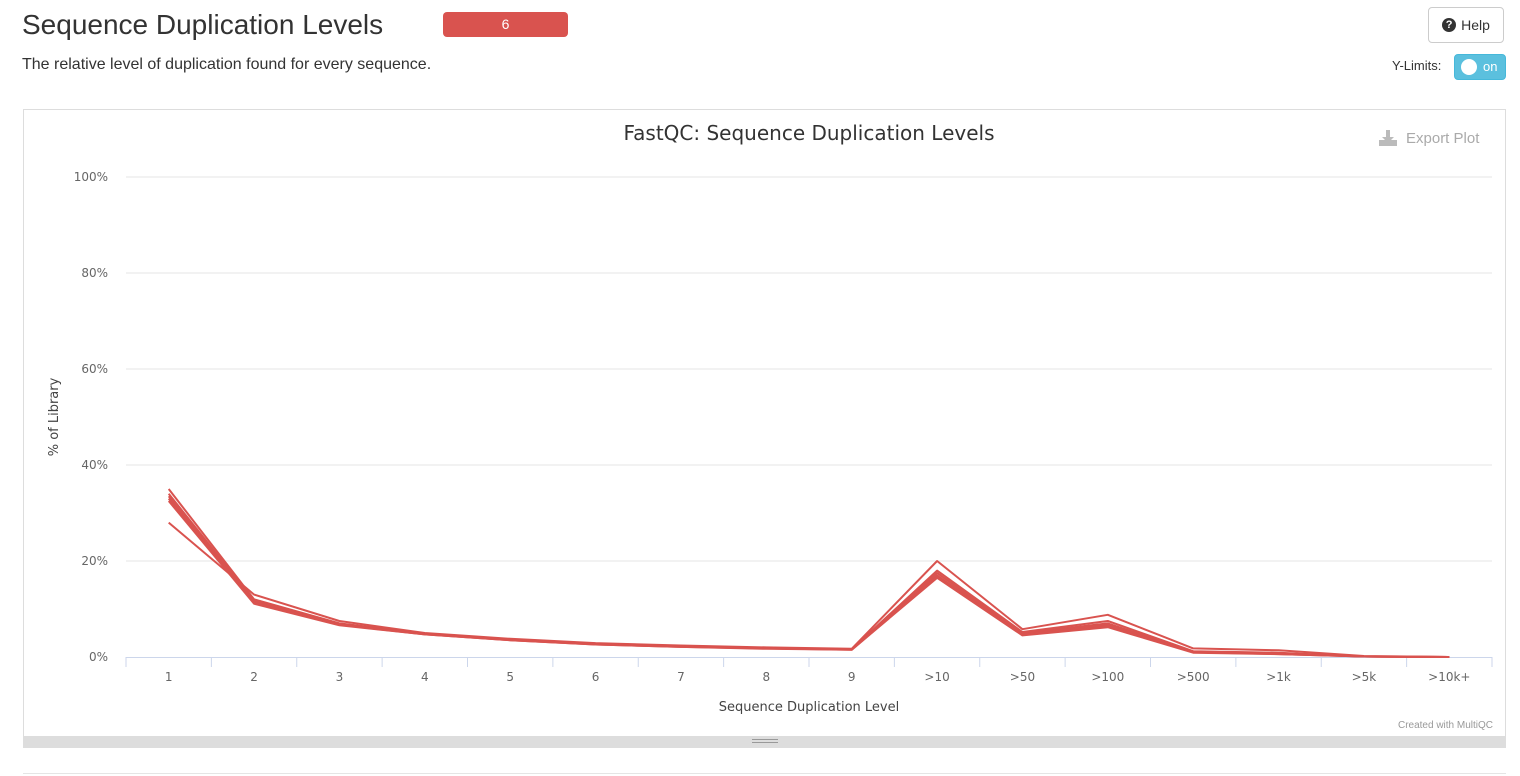 This screenshot has height=776, width=1520. I want to click on x-axis-label: Sequence Duplication Level, so click(809, 707).